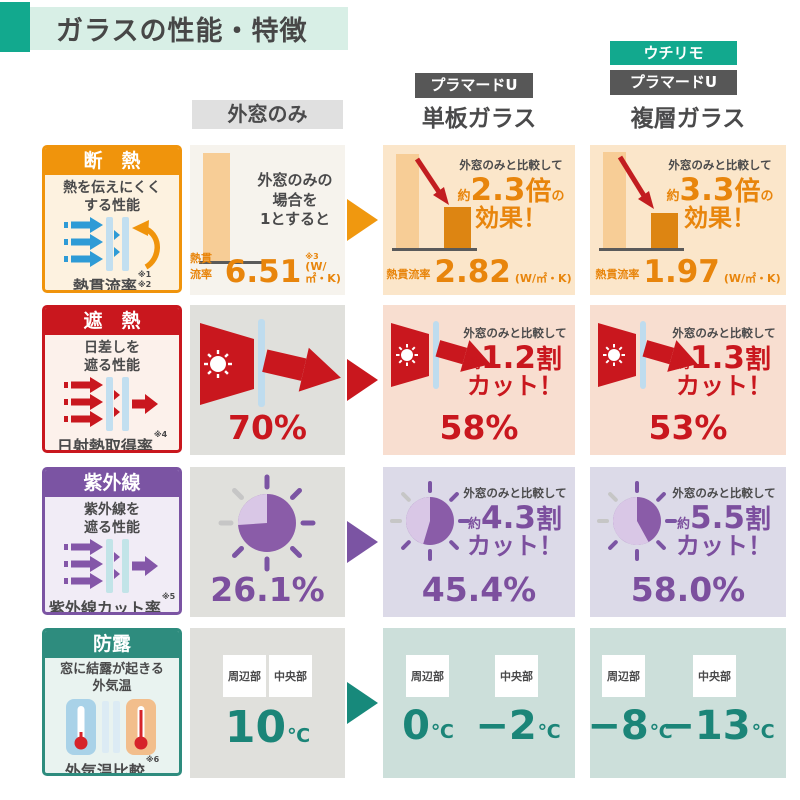  What do you see at coordinates (515, 363) in the screenshot?
I see `shading-single-compare: 外窓のみと比較して 約1.2割 カット！` at bounding box center [515, 363].